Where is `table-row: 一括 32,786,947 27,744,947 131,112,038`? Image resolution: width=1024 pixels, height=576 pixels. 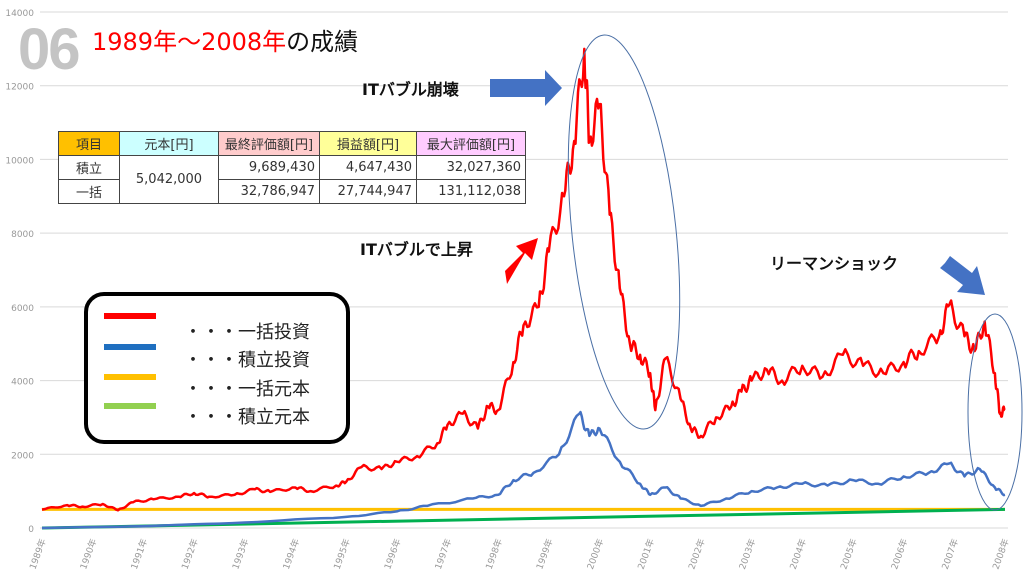 table-row: 一括 32,786,947 27,744,947 131,112,038 is located at coordinates (292, 191).